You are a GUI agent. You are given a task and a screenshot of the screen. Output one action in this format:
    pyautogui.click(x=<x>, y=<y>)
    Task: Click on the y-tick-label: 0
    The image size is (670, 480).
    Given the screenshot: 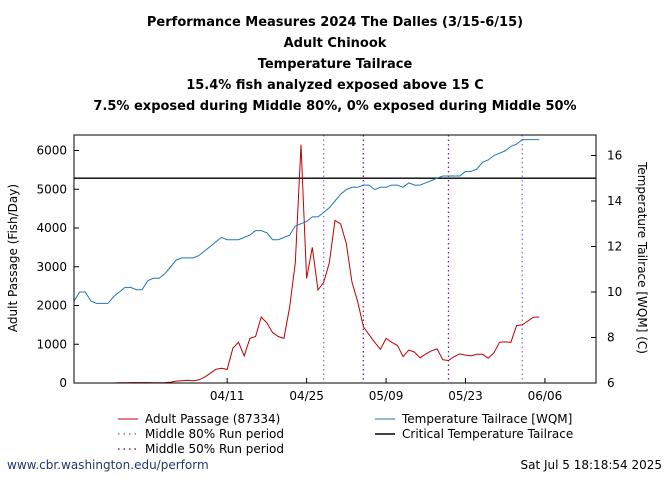 What is the action you would take?
    pyautogui.click(x=63, y=383)
    